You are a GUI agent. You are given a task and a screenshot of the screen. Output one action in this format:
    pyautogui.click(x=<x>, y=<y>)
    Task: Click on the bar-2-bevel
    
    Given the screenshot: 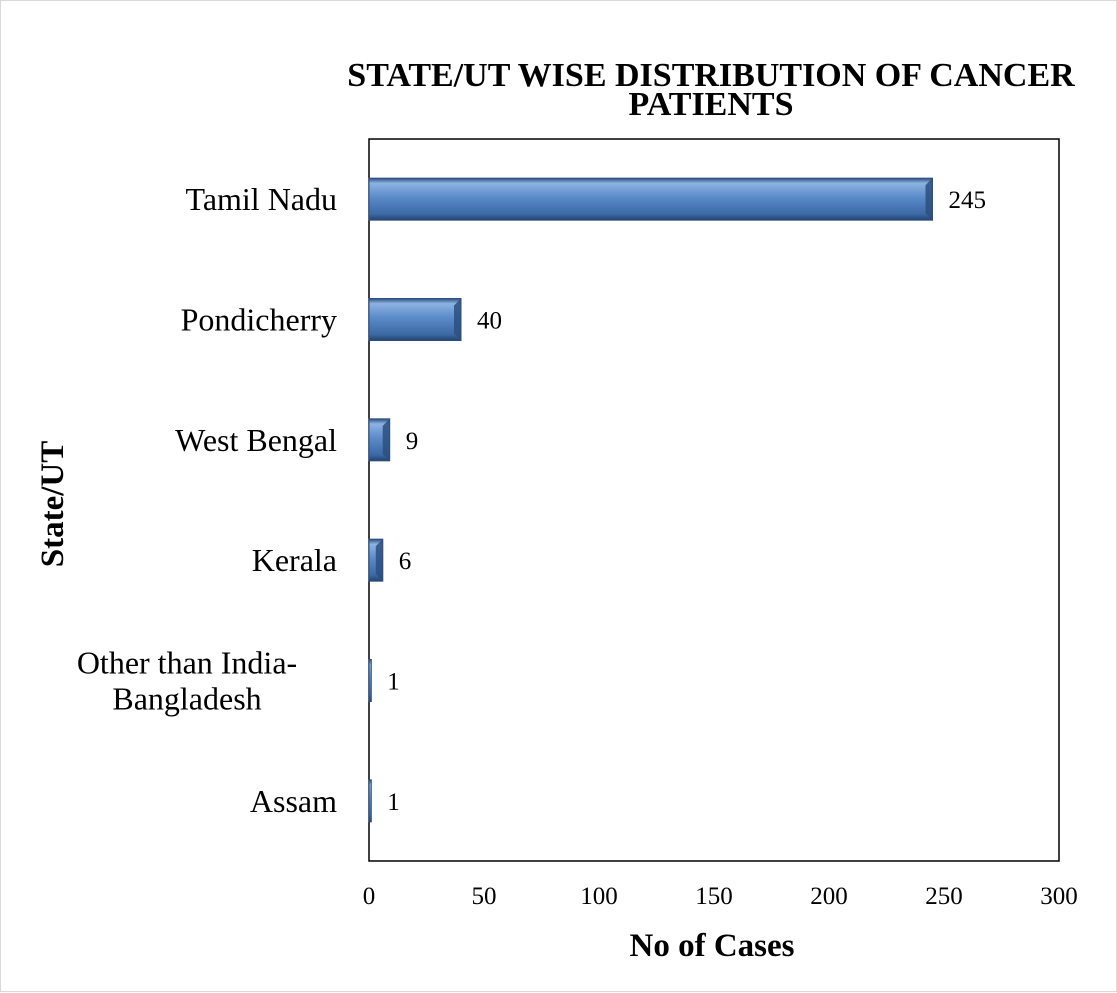 What is the action you would take?
    pyautogui.click(x=386, y=439)
    